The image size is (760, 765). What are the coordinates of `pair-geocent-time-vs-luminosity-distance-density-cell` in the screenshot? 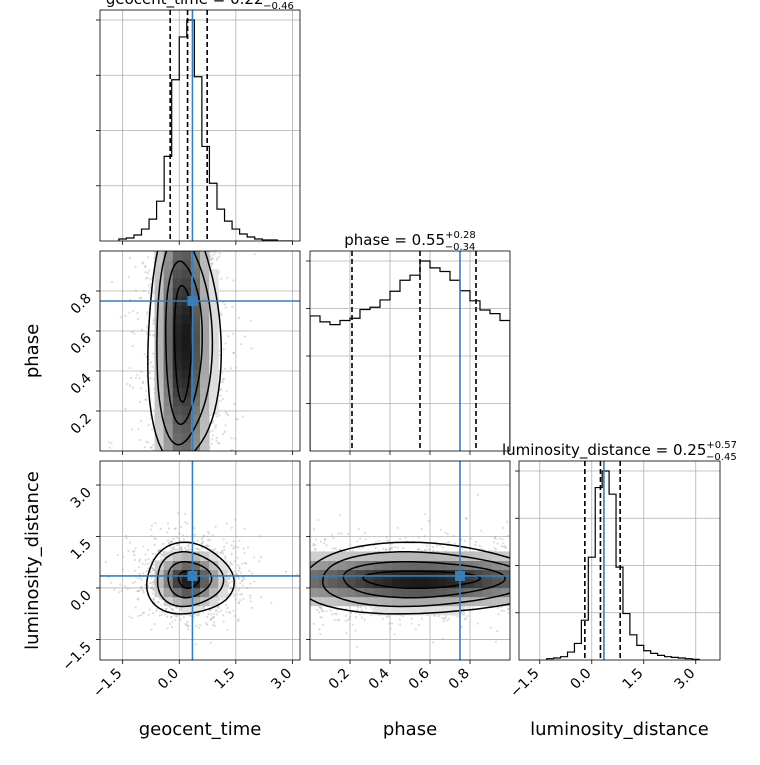 It's located at (186, 610).